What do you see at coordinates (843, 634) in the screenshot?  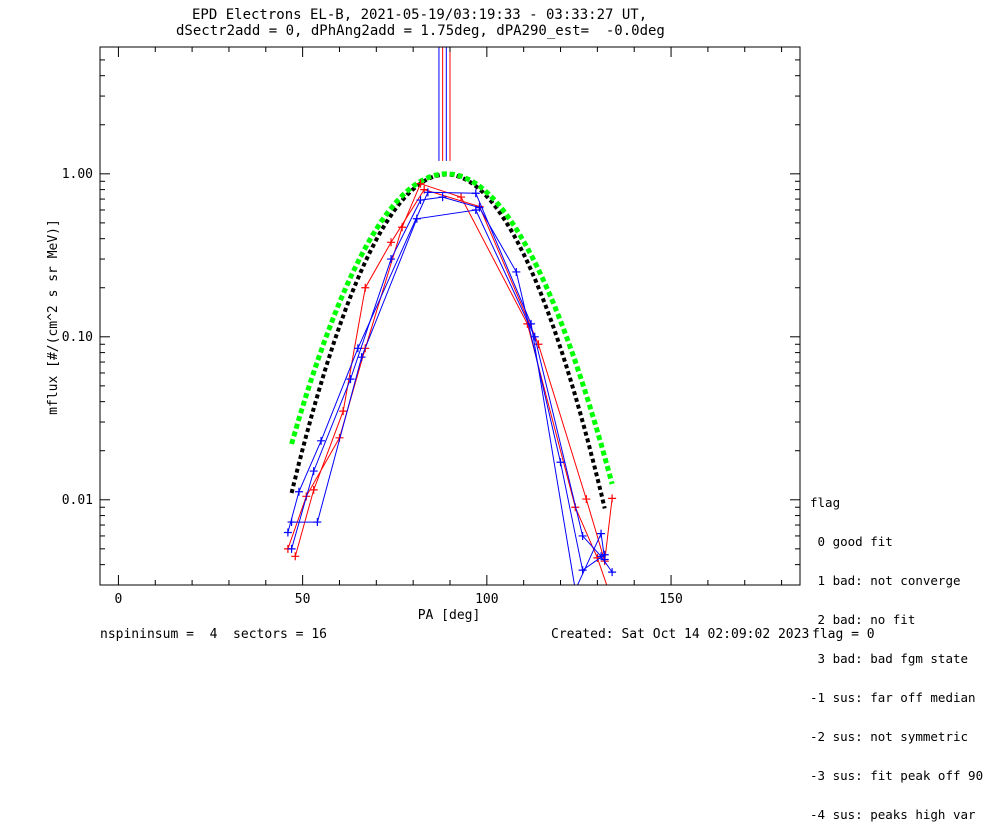 I see `footer-flag: flag = 0` at bounding box center [843, 634].